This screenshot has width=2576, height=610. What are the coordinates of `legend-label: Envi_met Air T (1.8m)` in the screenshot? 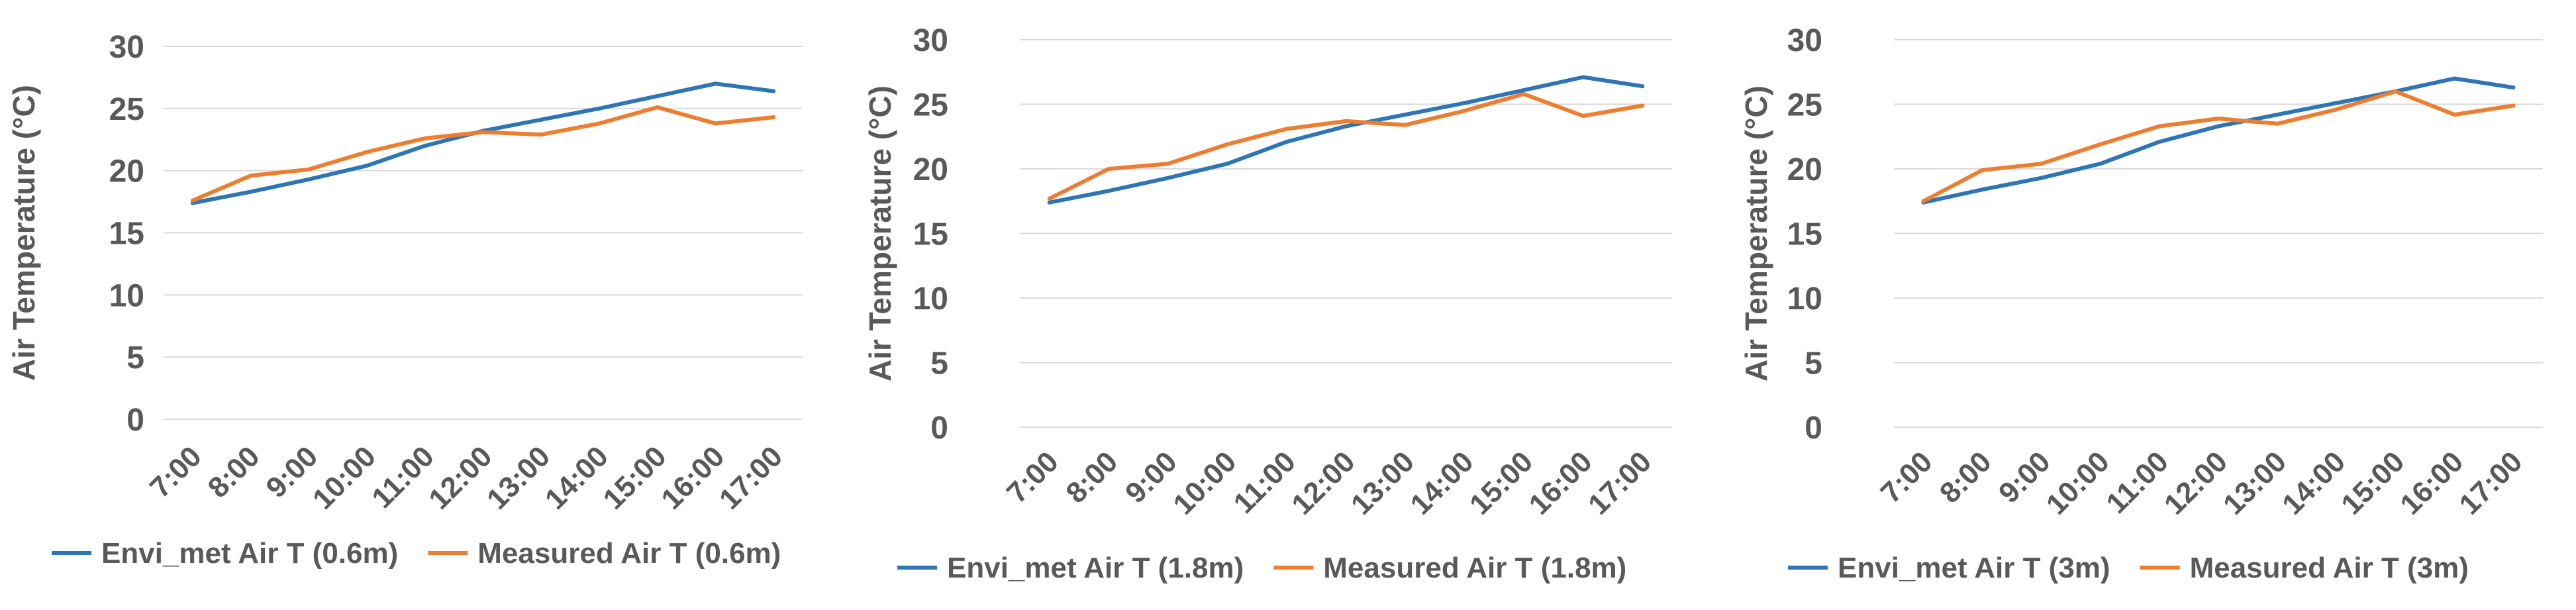 It's located at (1095, 568).